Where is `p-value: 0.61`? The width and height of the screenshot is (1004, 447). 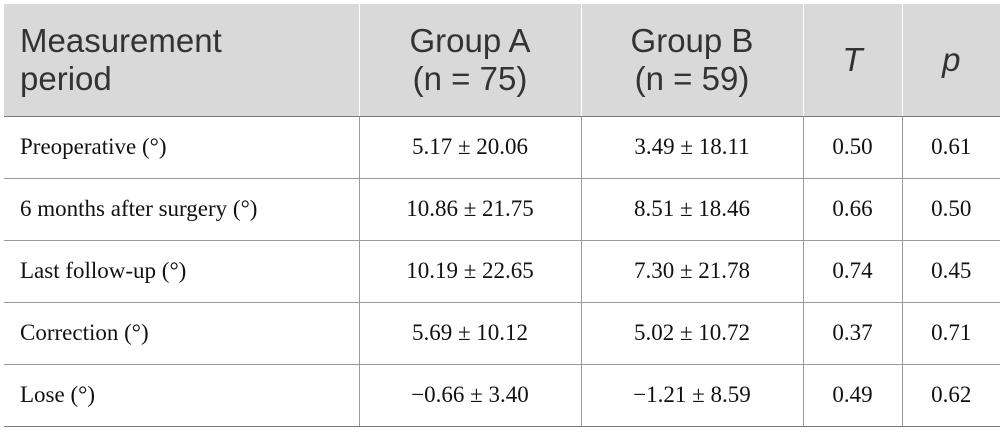
p-value: 0.61 is located at coordinates (950, 147).